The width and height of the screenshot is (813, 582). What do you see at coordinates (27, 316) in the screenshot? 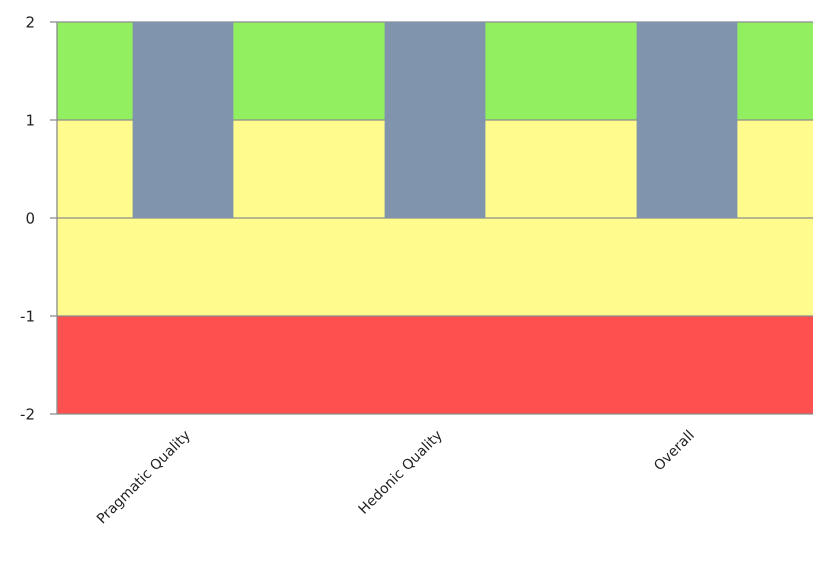
I see `y-tick-label: -1` at bounding box center [27, 316].